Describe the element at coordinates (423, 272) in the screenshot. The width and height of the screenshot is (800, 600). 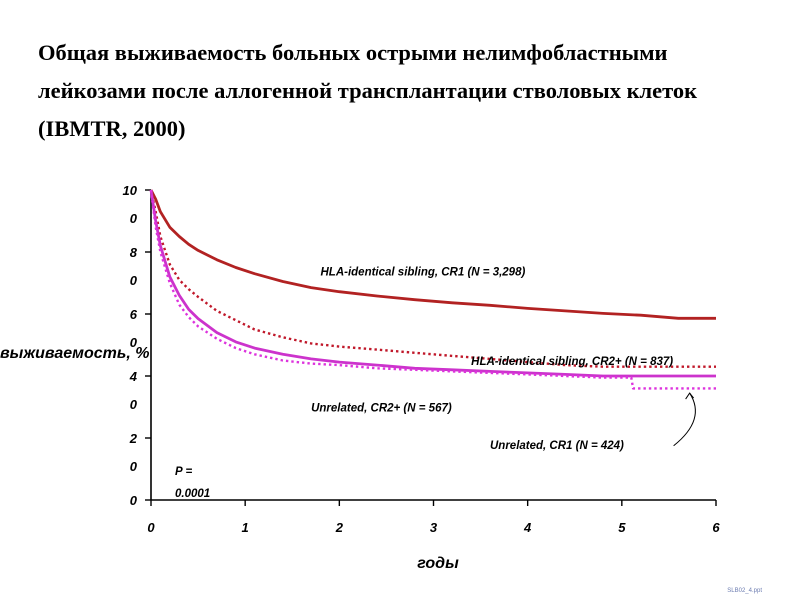
I see `series-label-1: HLA-identical sibling, CR1 (N = 3,298)` at that location.